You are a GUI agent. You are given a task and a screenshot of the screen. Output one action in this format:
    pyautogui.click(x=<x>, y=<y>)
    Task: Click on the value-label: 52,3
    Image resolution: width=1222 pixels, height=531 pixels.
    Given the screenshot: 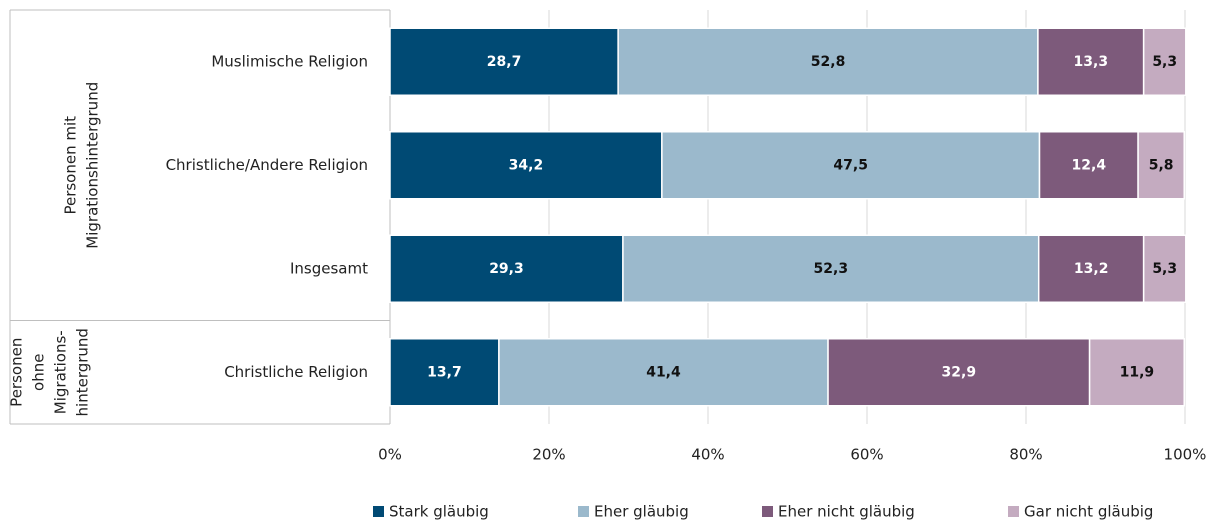 What is the action you would take?
    pyautogui.click(x=831, y=269)
    